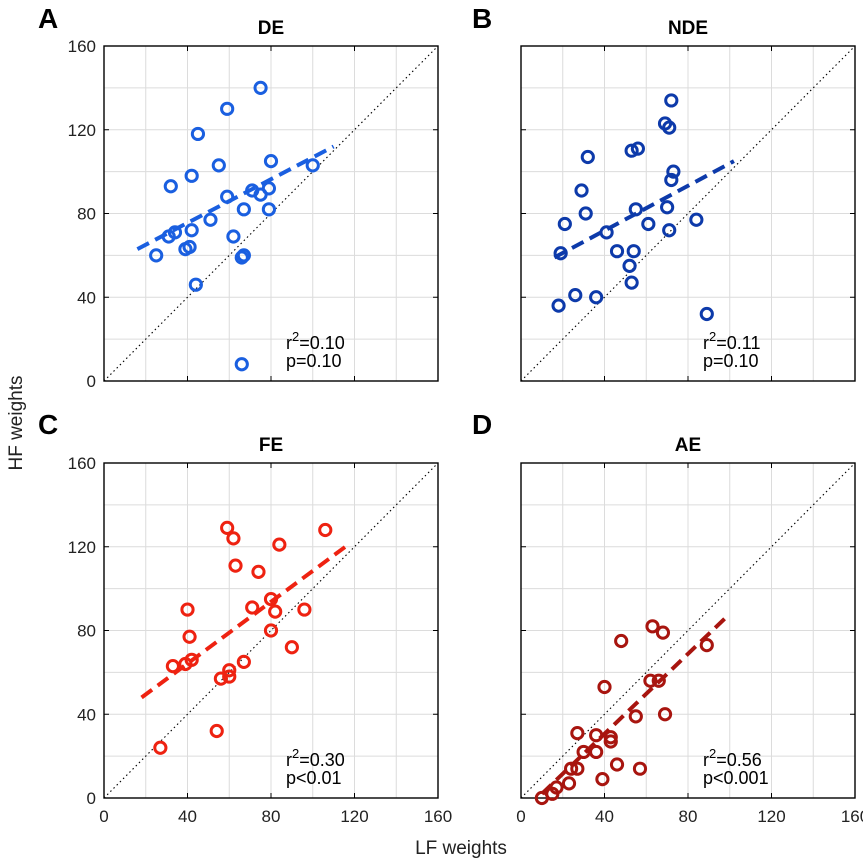 The width and height of the screenshot is (863, 864). I want to click on stat-r-squared: r2=0.11, so click(731, 341).